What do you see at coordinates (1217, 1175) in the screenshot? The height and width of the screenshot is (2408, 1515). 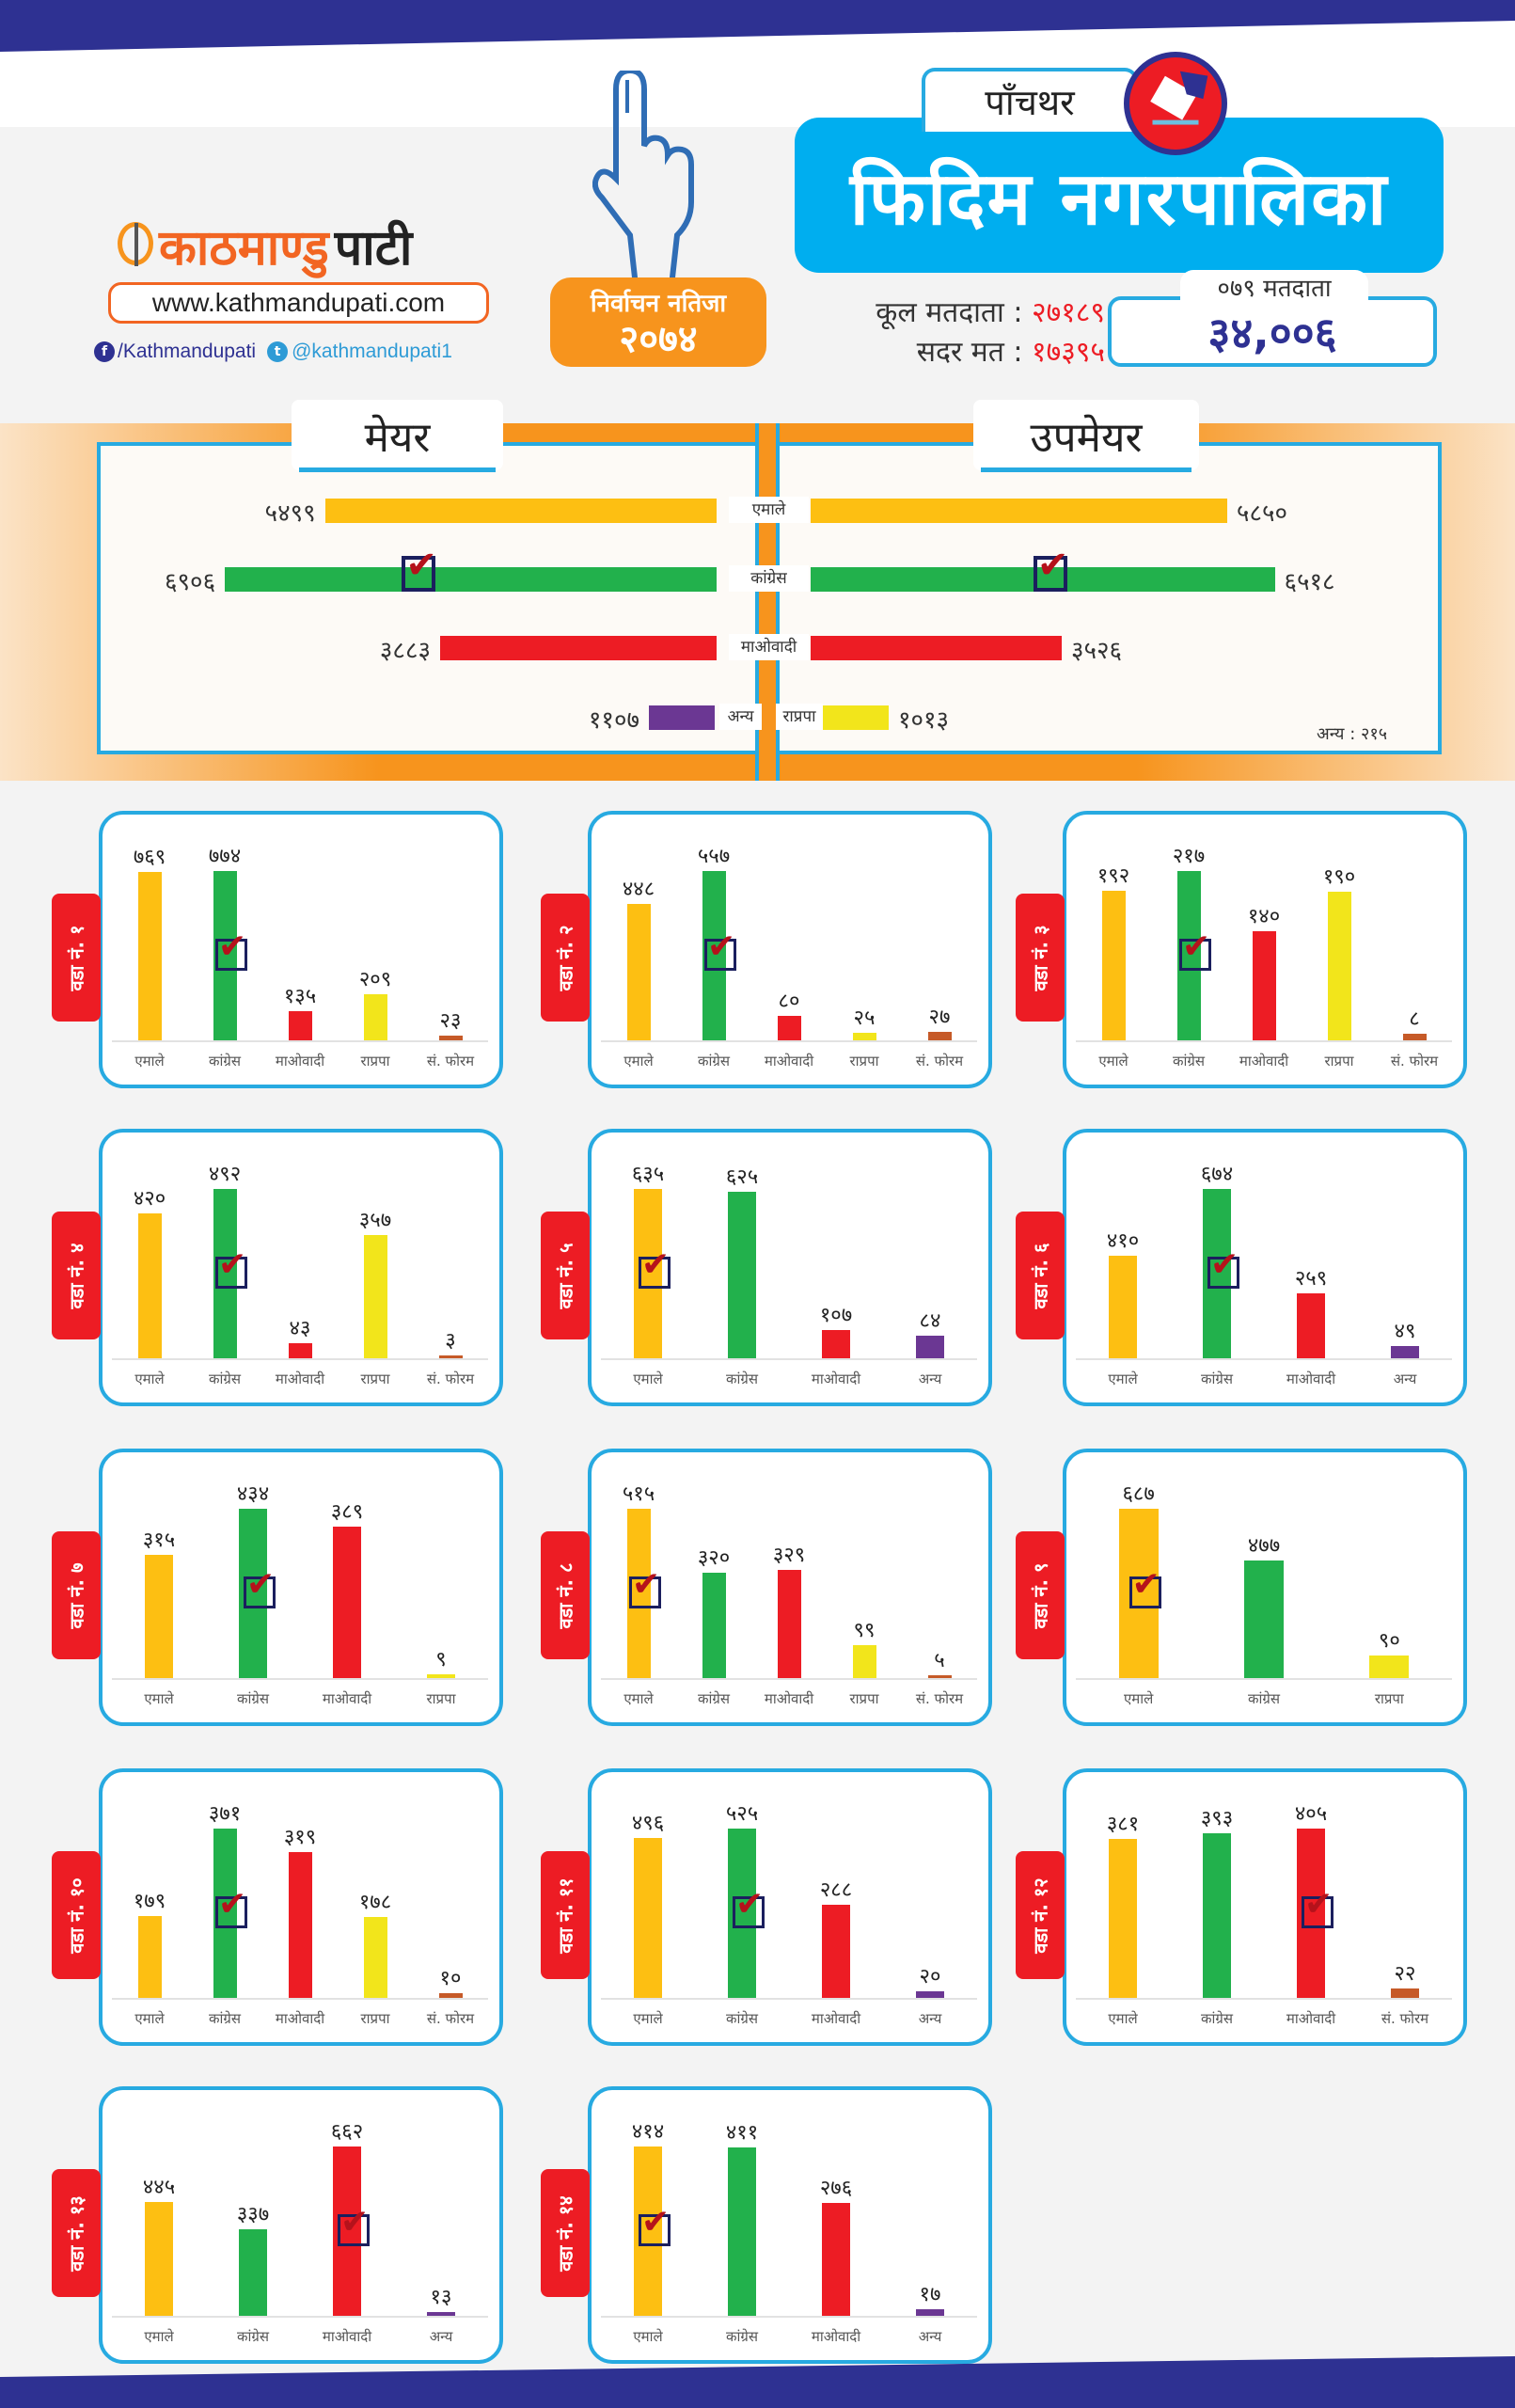 I see `value-label-congress: ६७४` at bounding box center [1217, 1175].